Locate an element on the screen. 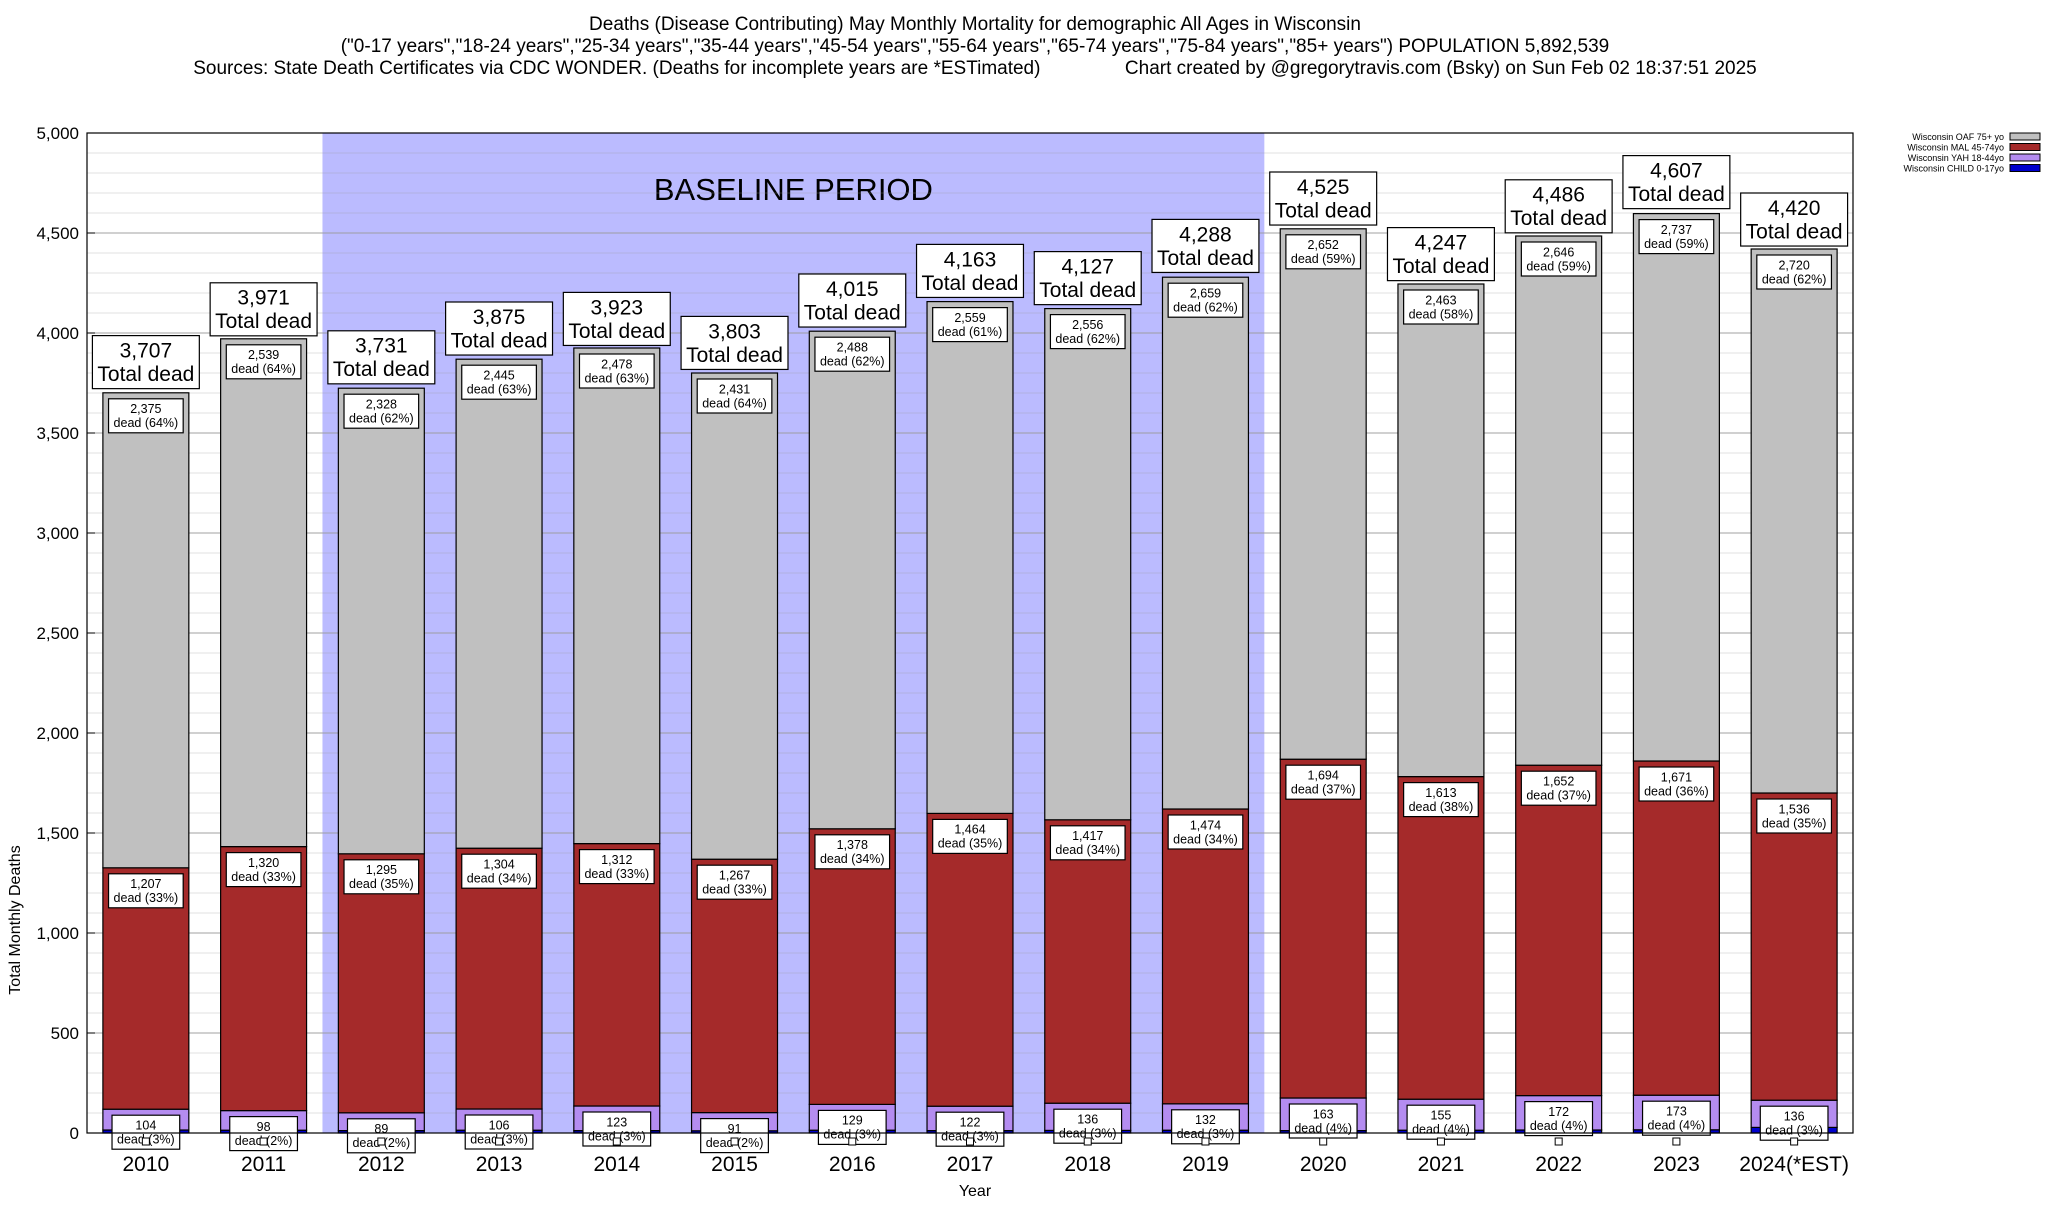 The height and width of the screenshot is (1205, 2048). data-label-text: 1,320 is located at coordinates (263, 863).